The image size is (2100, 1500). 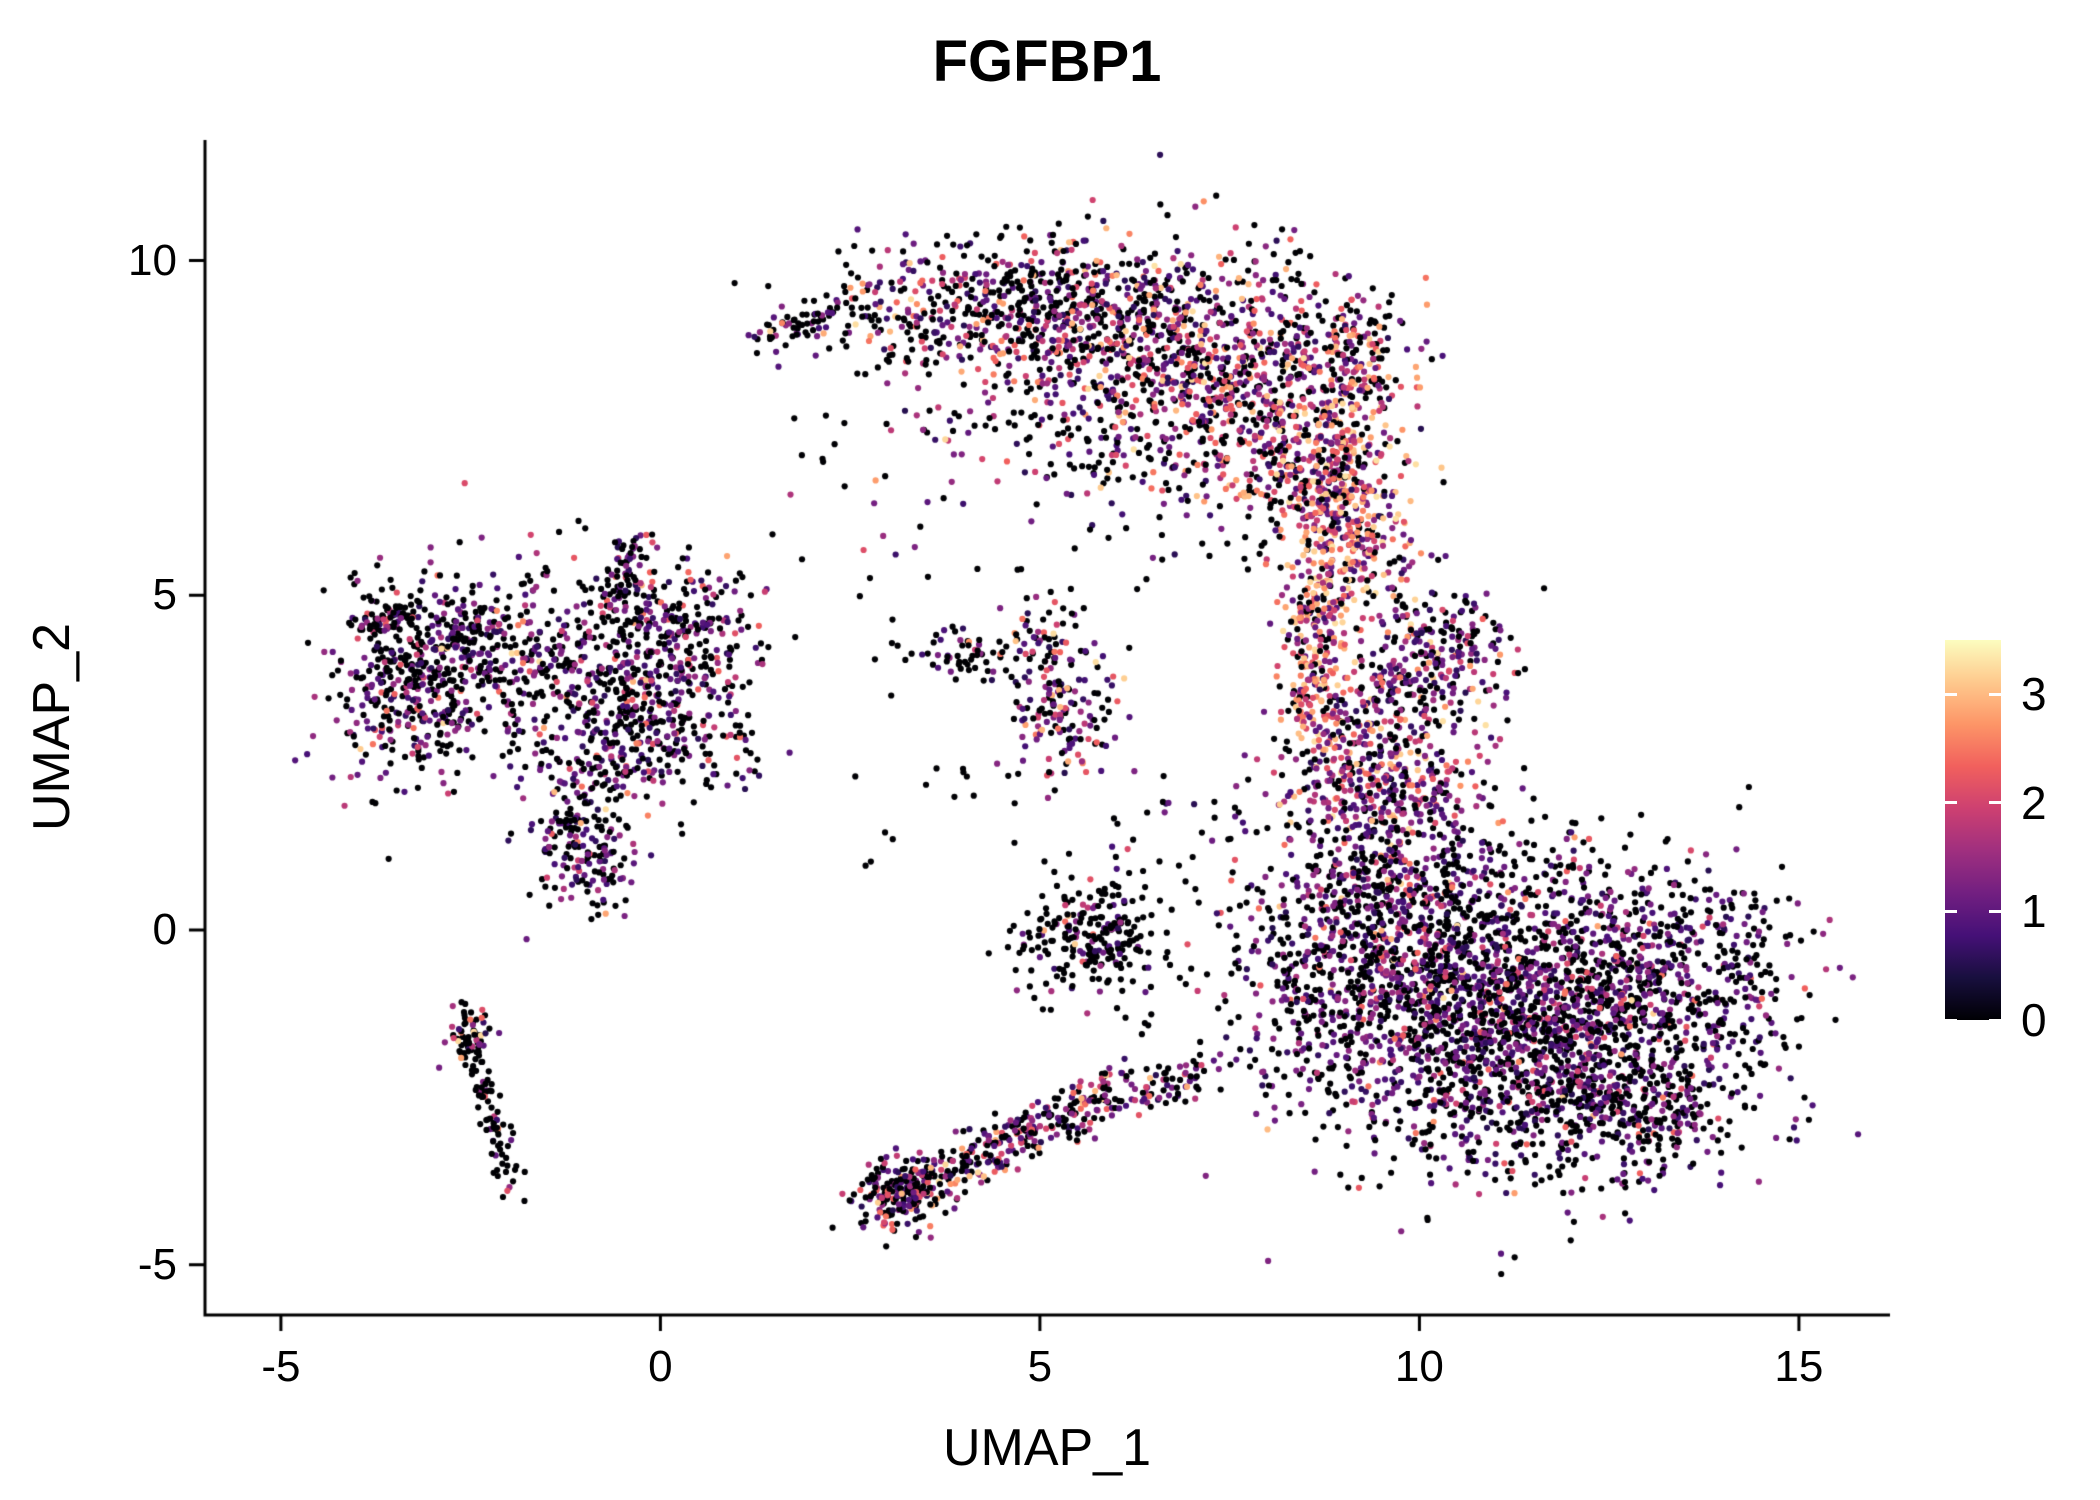 What do you see at coordinates (164, 595) in the screenshot?
I see `y-tick-label: 5` at bounding box center [164, 595].